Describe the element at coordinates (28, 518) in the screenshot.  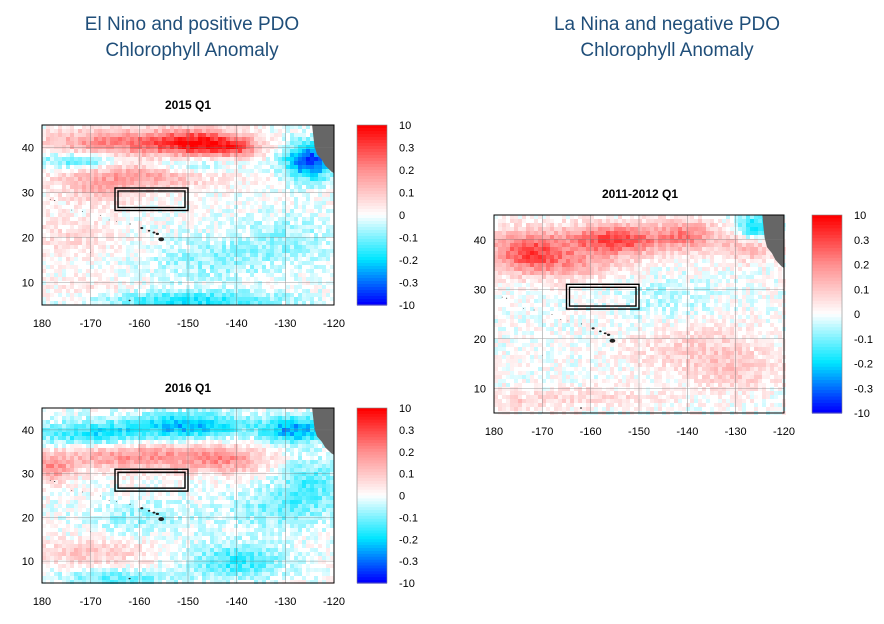
I see `y-tick-label: 20` at that location.